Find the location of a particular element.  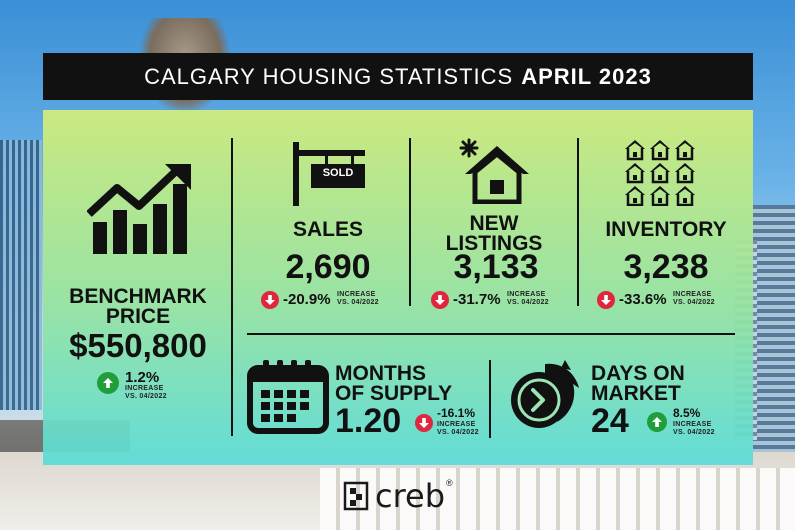

sales-change-label: INCREASE is located at coordinates (356, 294).